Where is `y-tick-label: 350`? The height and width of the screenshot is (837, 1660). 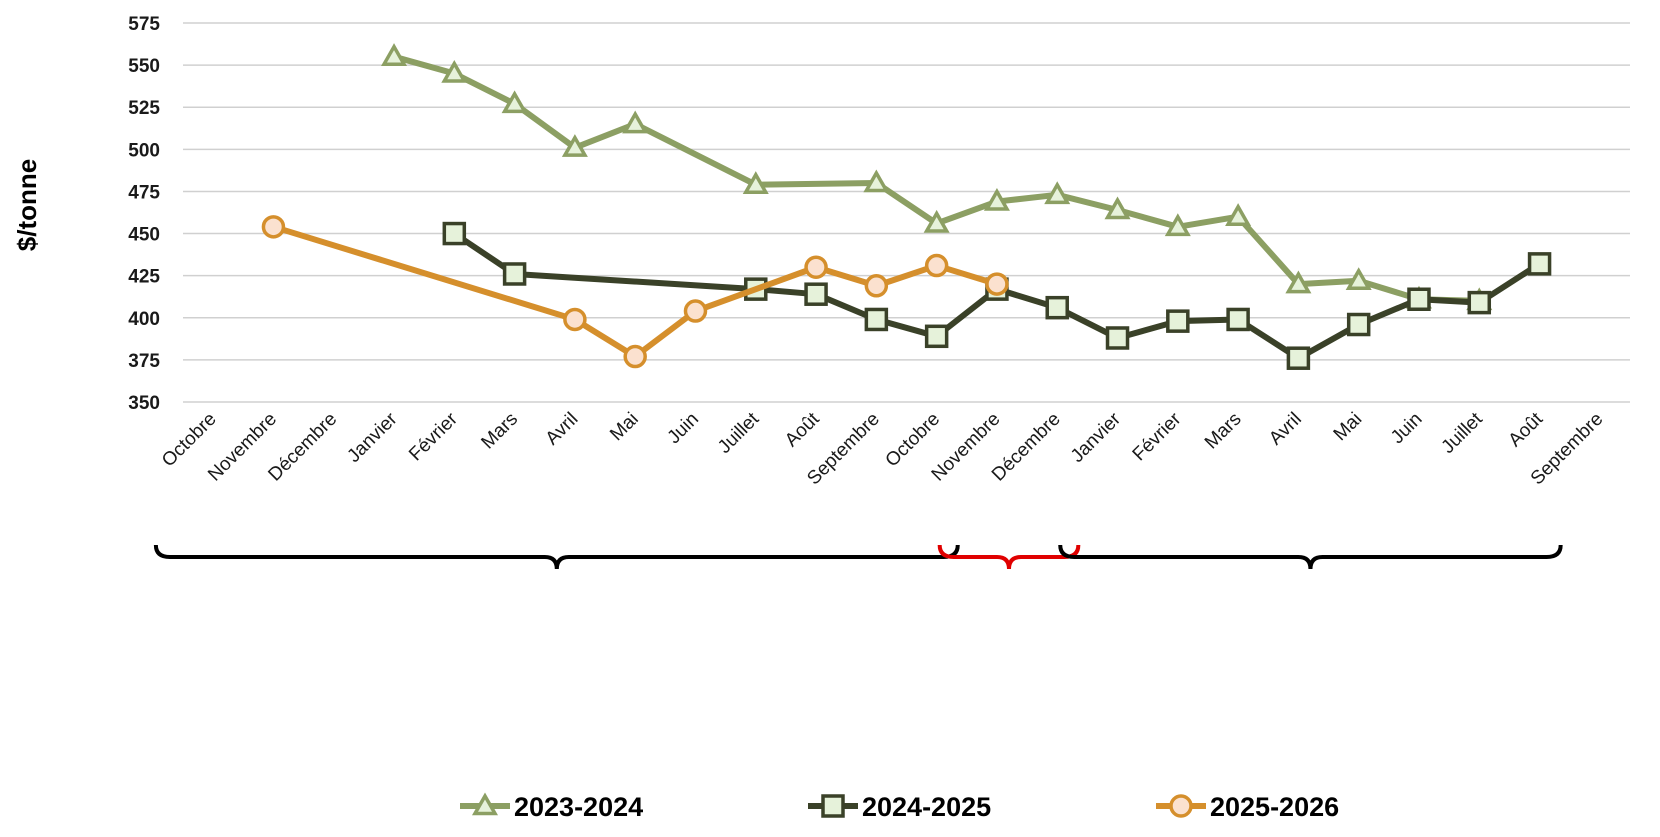
y-tick-label: 350 is located at coordinates (144, 403).